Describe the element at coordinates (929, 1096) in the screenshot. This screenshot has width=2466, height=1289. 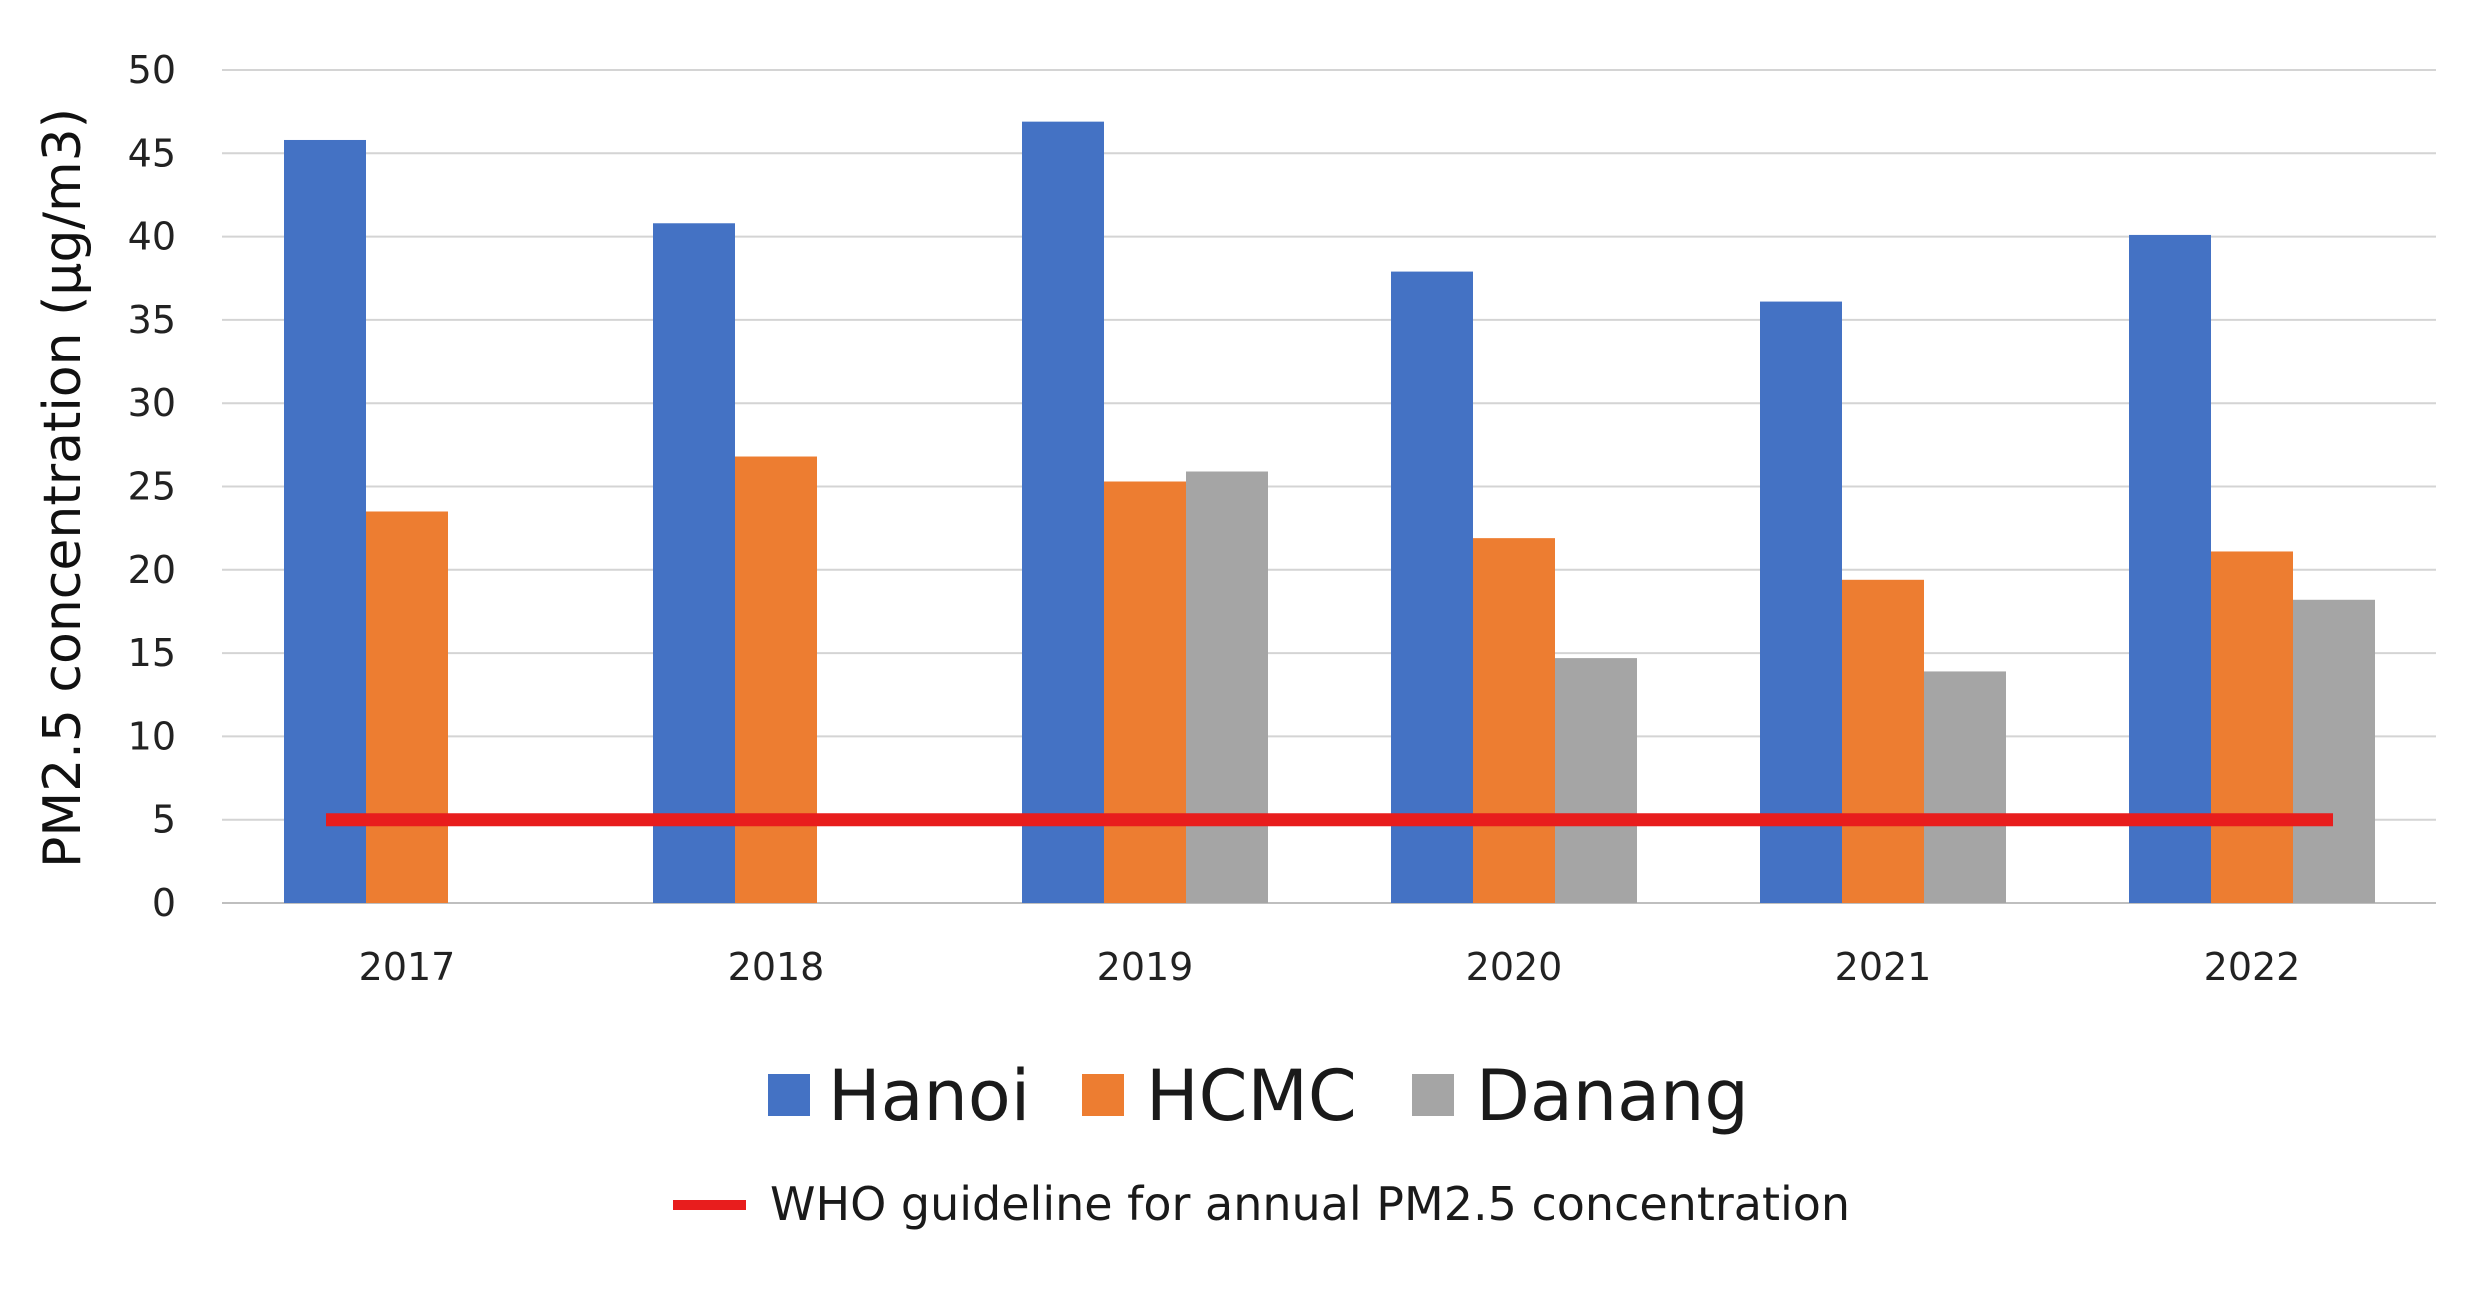
I see `legend-label-hanoi: Hanoi` at that location.